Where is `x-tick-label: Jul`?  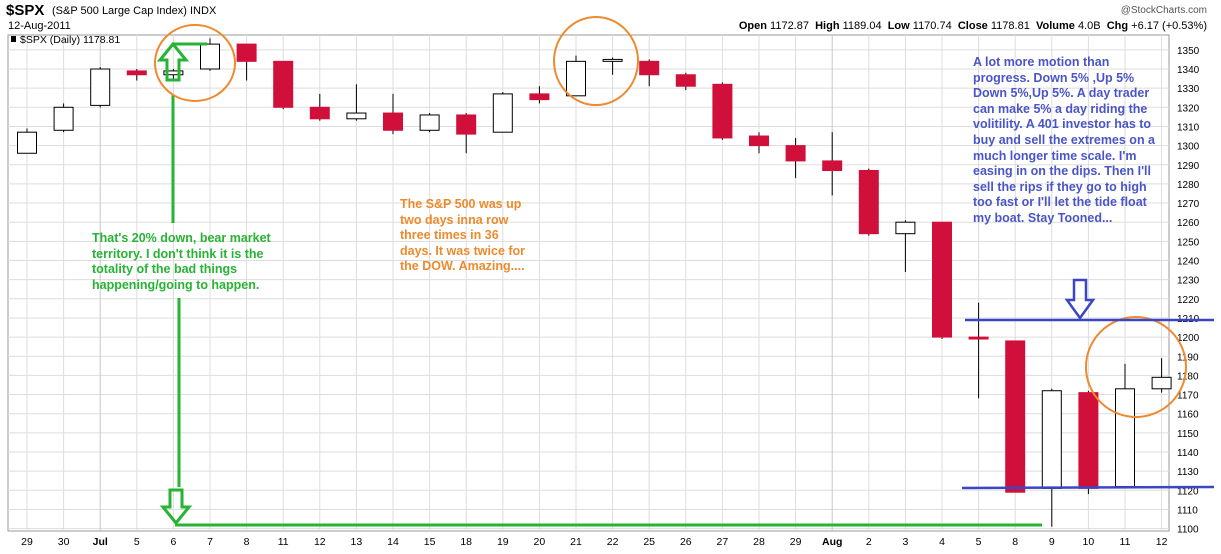 x-tick-label: Jul is located at coordinates (100, 542).